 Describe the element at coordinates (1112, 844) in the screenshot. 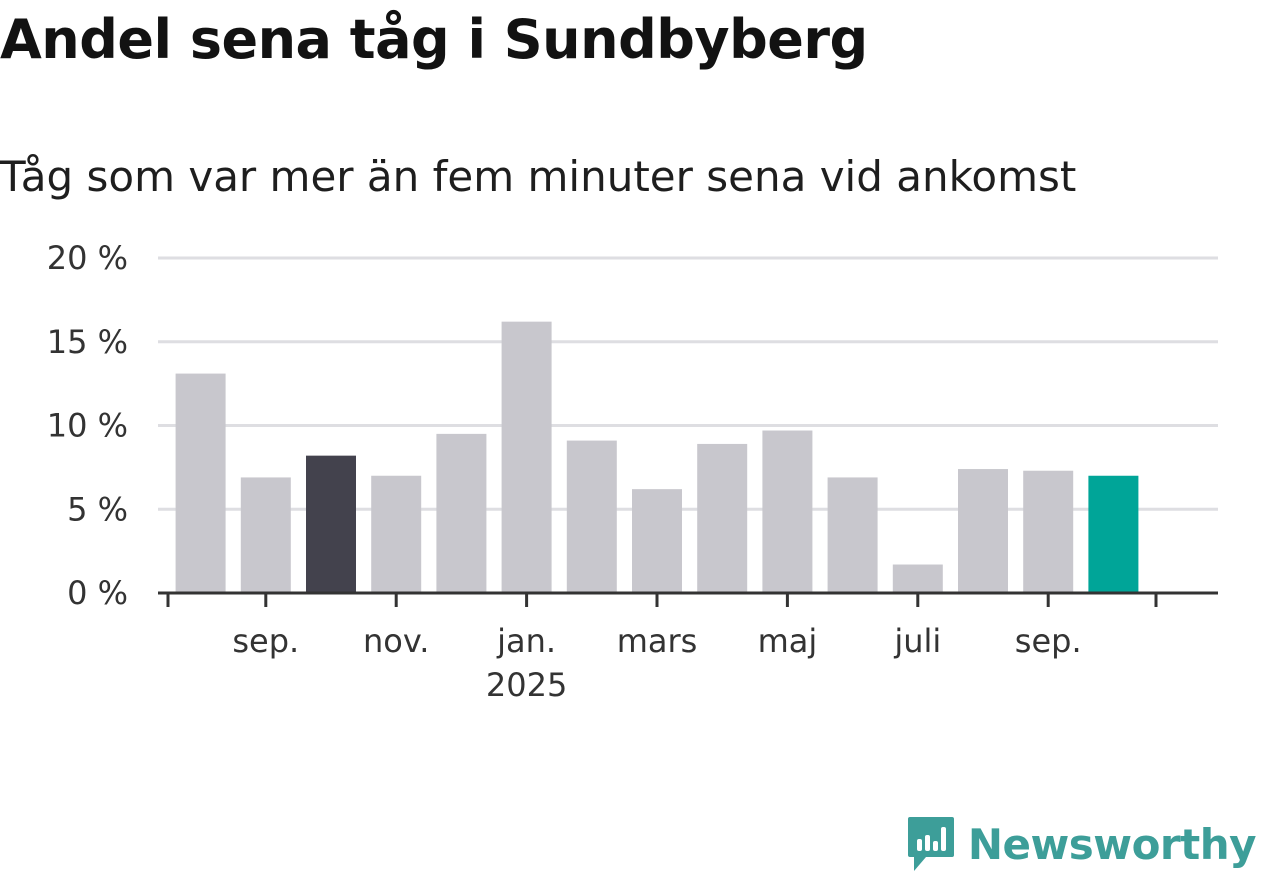

I see `logo-wordmark: Newsworthy` at that location.